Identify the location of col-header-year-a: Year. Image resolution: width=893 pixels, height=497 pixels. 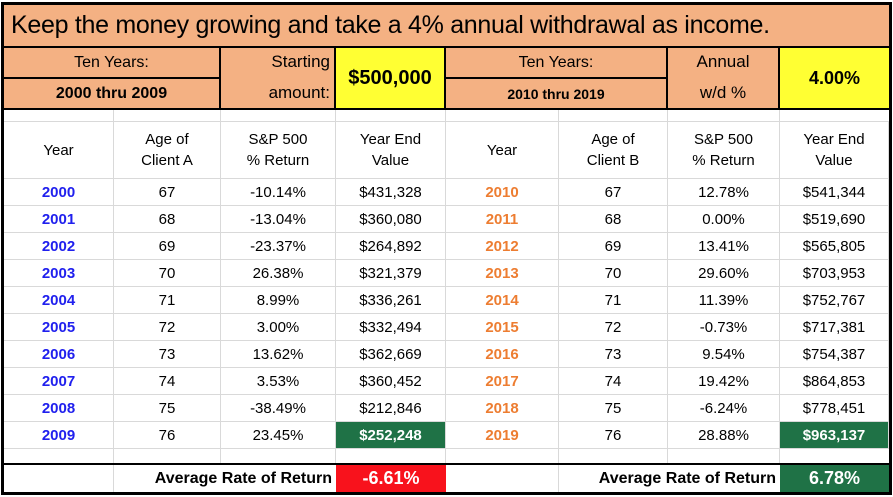
(59, 150).